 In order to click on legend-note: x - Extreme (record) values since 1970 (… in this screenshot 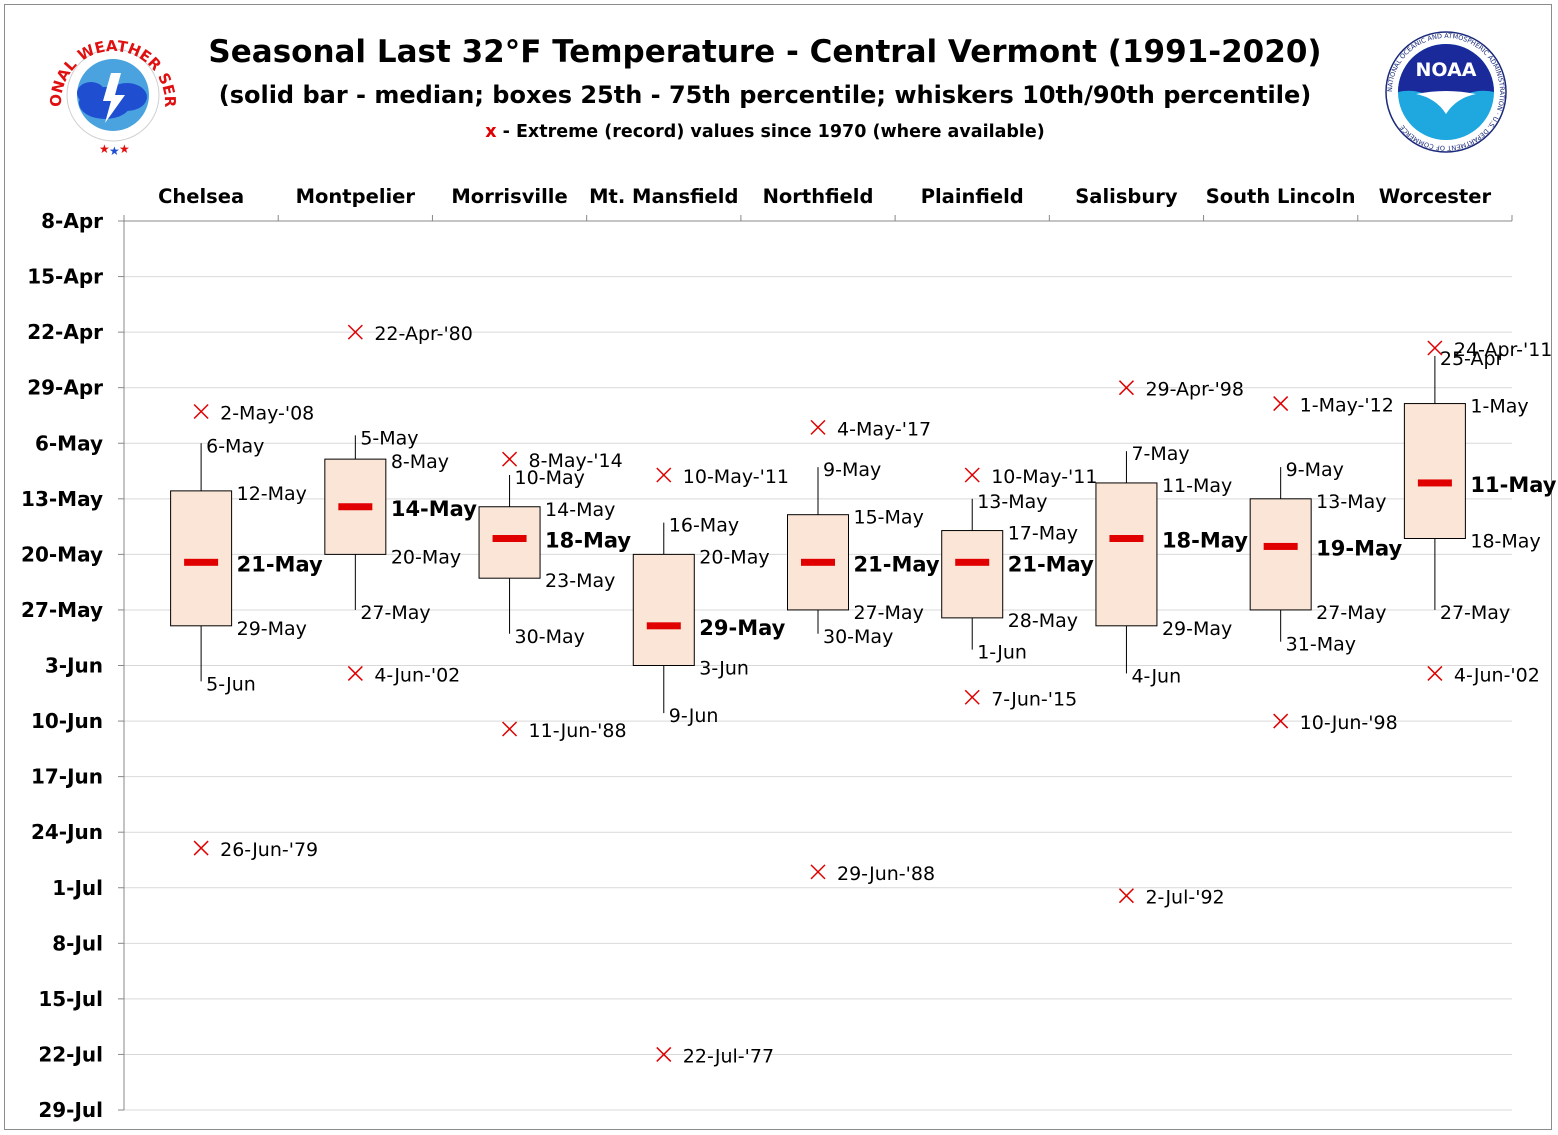, I will do `click(765, 132)`.